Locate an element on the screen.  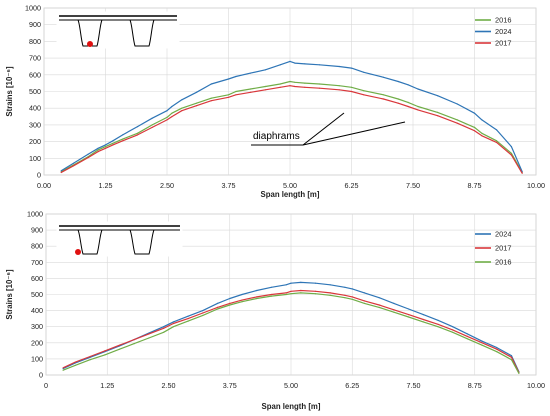
y-tick-label: 100 is located at coordinates (37, 358).